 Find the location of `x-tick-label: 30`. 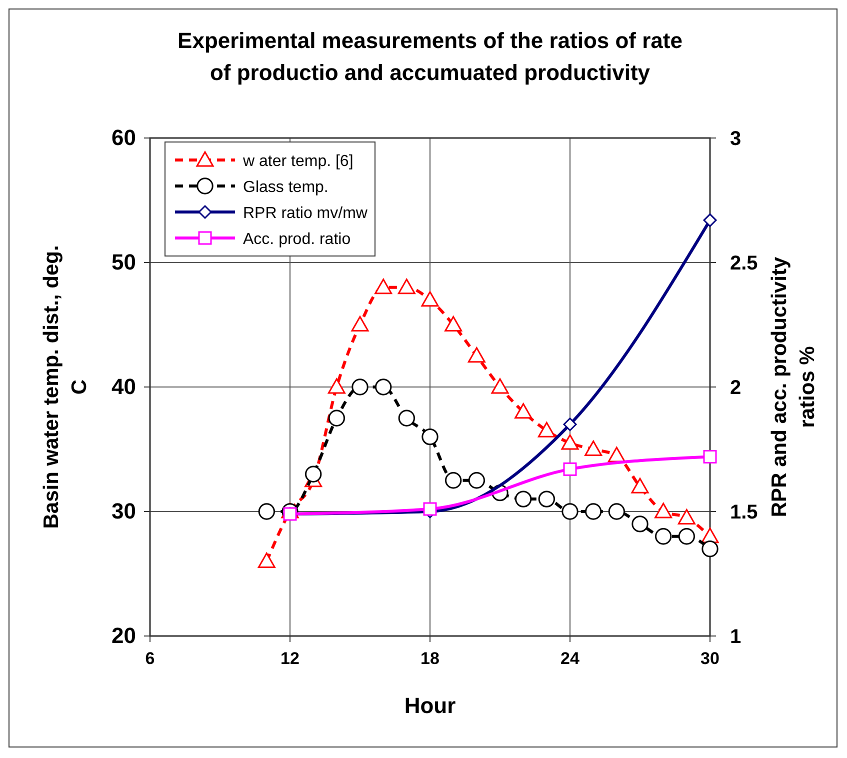

x-tick-label: 30 is located at coordinates (710, 658).